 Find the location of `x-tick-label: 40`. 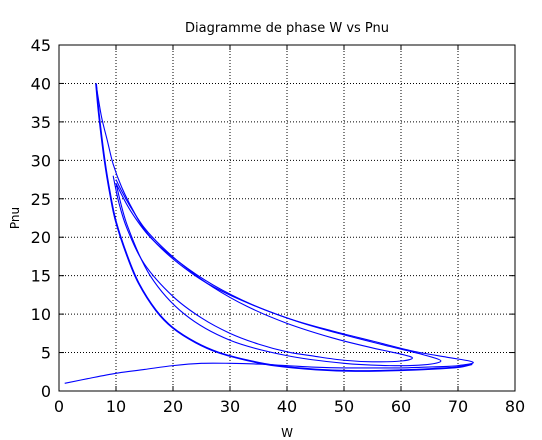

x-tick-label: 40 is located at coordinates (287, 406).